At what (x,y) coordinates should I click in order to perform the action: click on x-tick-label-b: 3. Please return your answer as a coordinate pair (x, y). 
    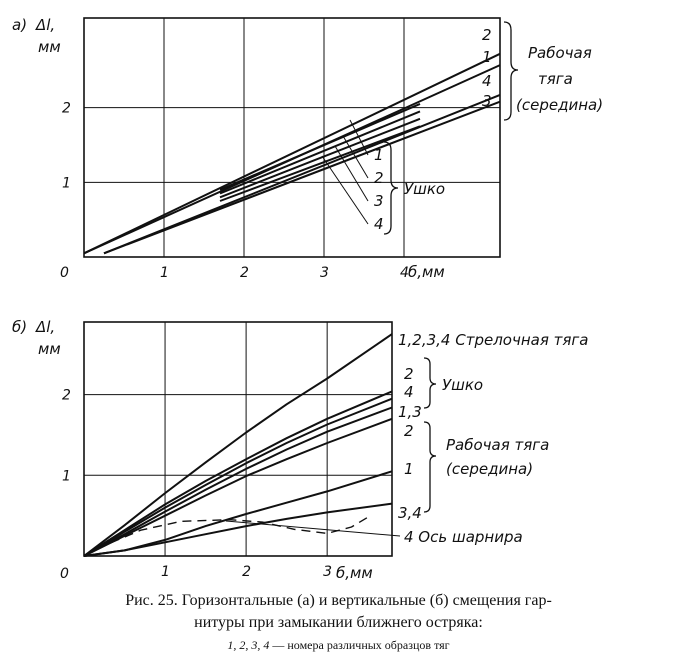
    Looking at the image, I should click on (327, 572).